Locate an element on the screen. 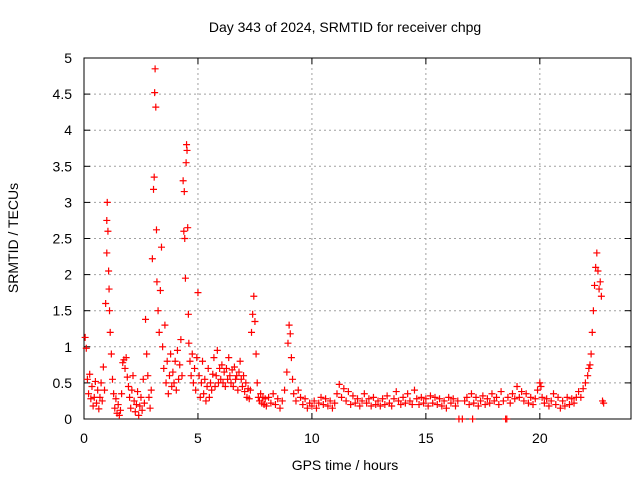 This screenshot has height=480, width=640. x-tick-label: 15 is located at coordinates (426, 438).